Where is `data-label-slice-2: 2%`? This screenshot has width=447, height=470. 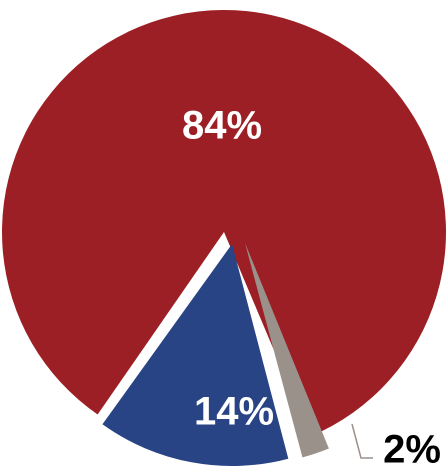
data-label-slice-2: 2% is located at coordinates (412, 449).